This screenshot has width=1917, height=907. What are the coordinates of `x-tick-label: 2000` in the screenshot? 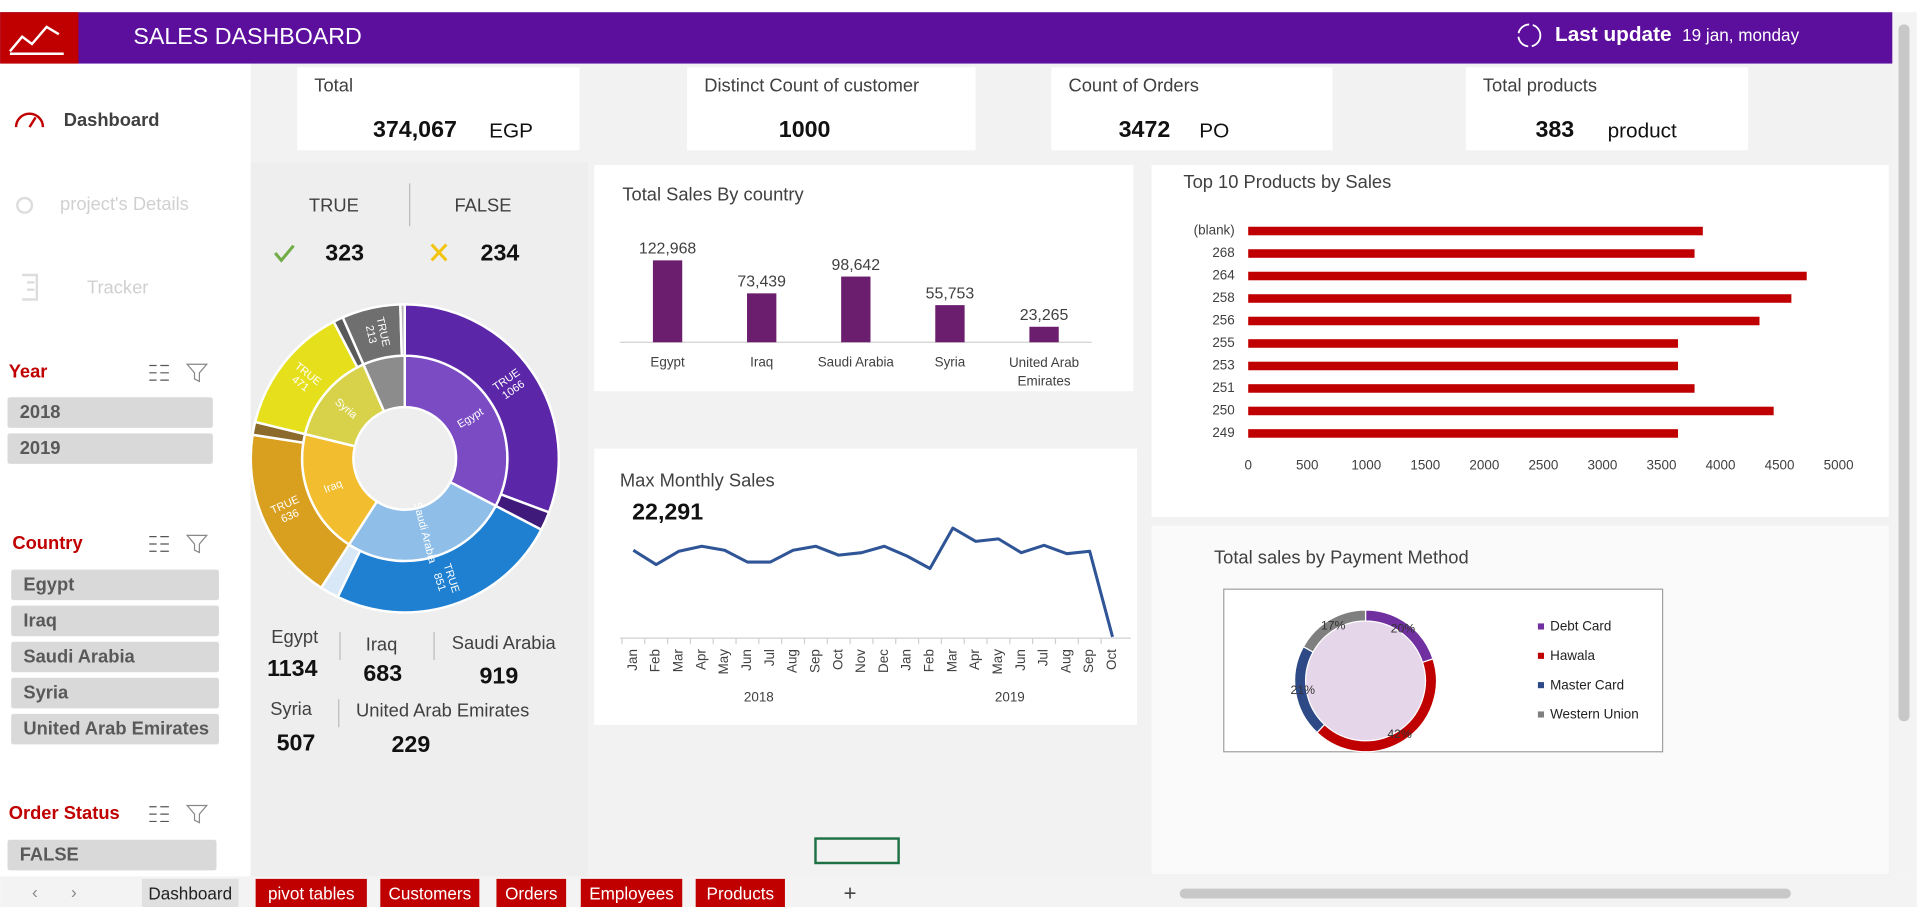 It's located at (1484, 464).